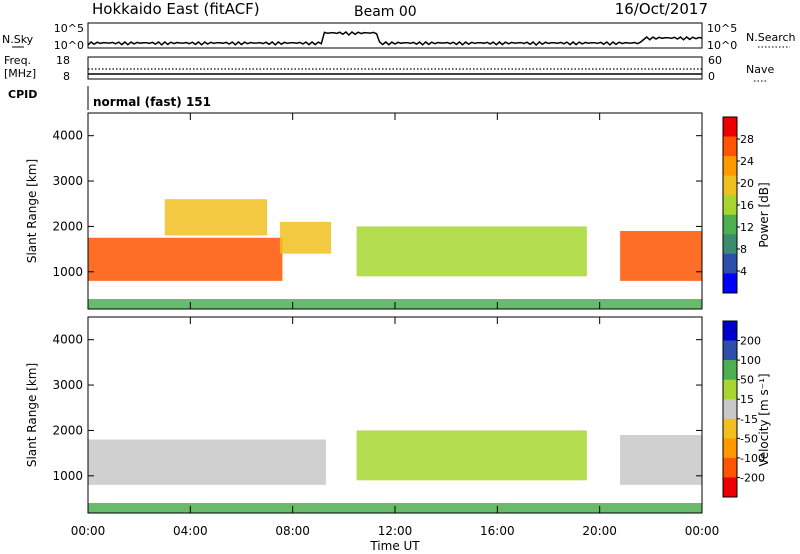 The height and width of the screenshot is (554, 800). Describe the element at coordinates (395, 68) in the screenshot. I see `freq-panel` at that location.